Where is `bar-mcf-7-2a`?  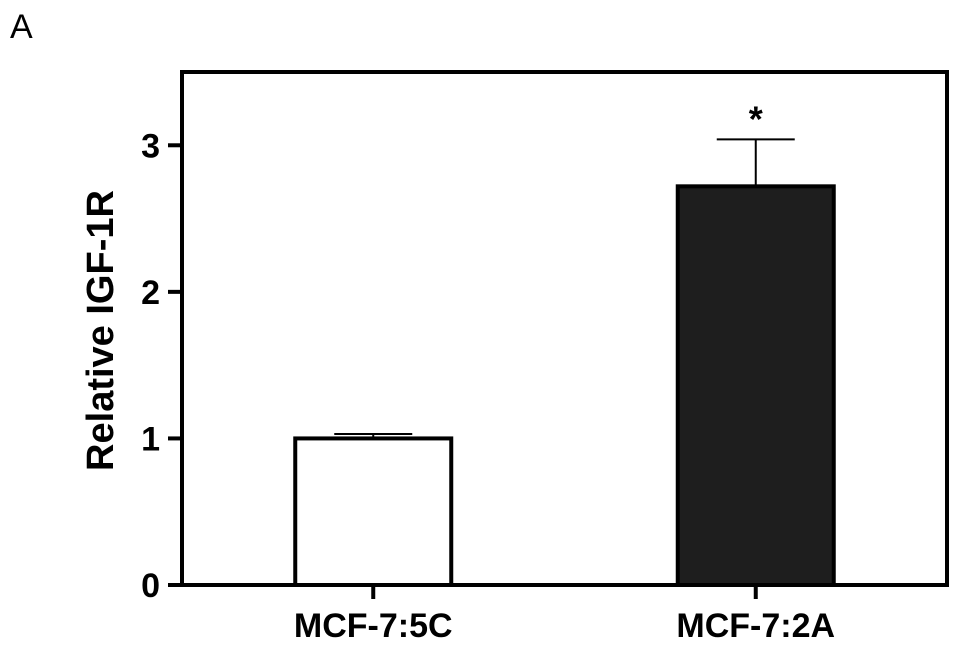 bar-mcf-7-2a is located at coordinates (755, 385).